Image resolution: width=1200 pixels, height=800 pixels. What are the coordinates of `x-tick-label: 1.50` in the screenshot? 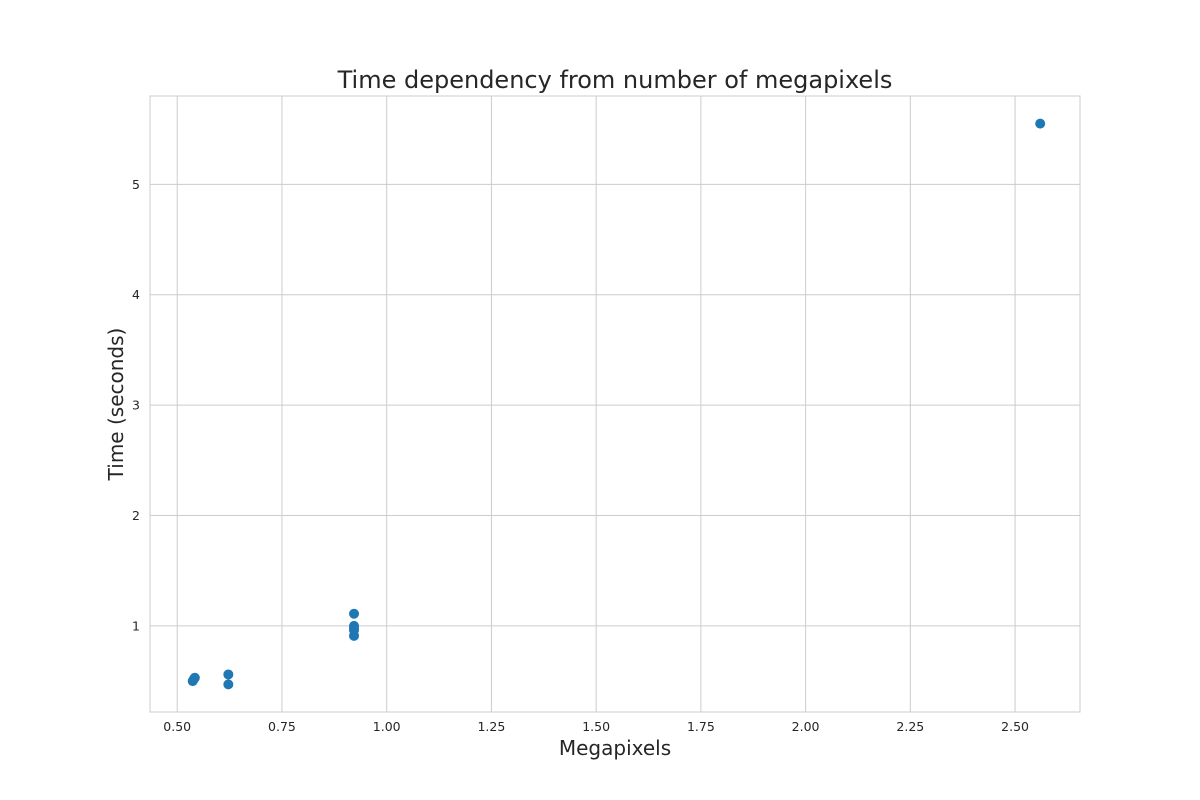 It's located at (596, 726).